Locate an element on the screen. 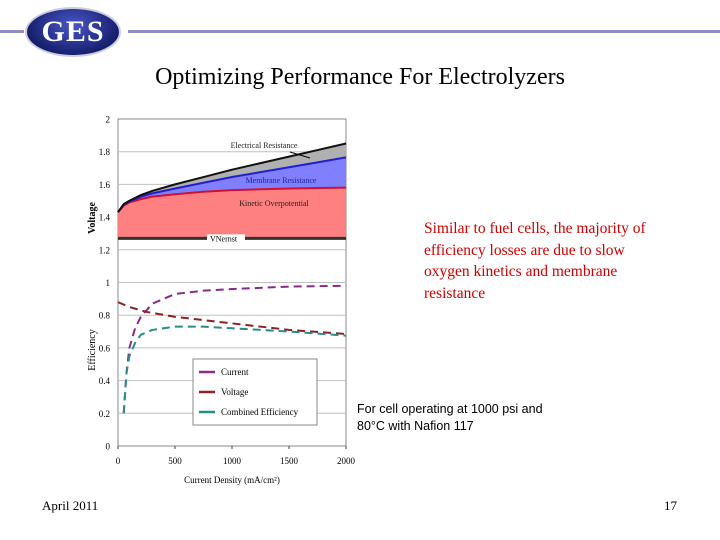  x-tick-label: 1000 is located at coordinates (232, 461).